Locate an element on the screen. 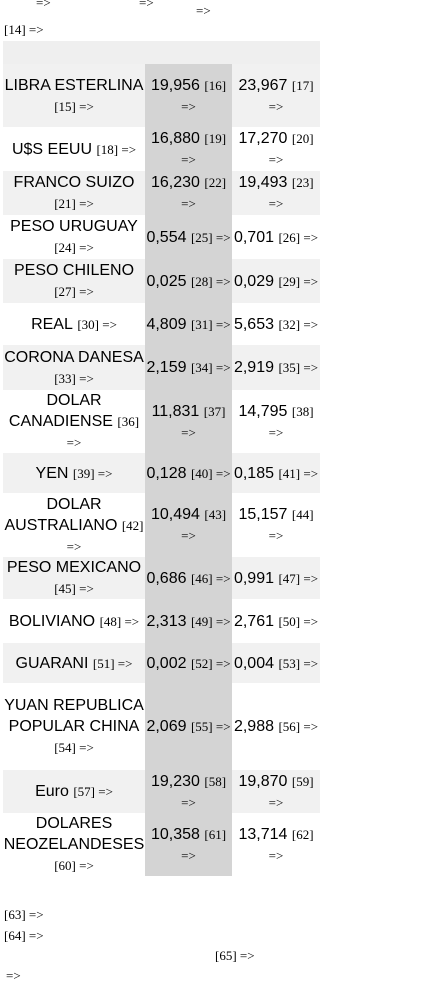 The image size is (425, 984). buy-cell: 2,069 [55] => is located at coordinates (188, 726).